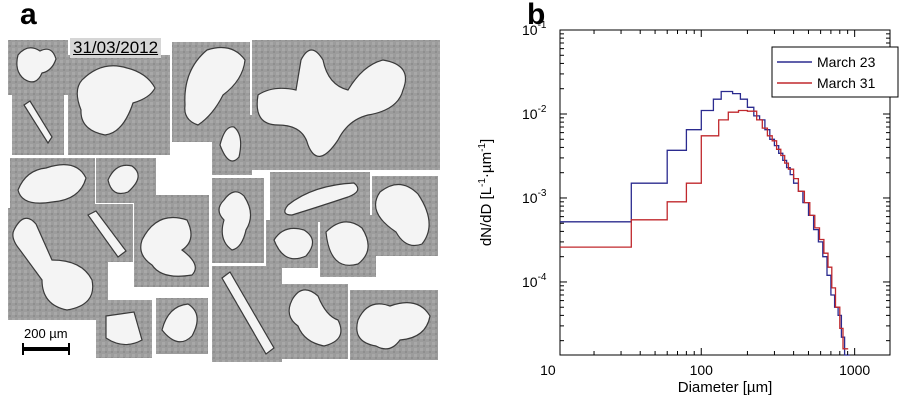  What do you see at coordinates (482, 147) in the screenshot?
I see `y-axis-title-exp2: -1` at bounding box center [482, 147].